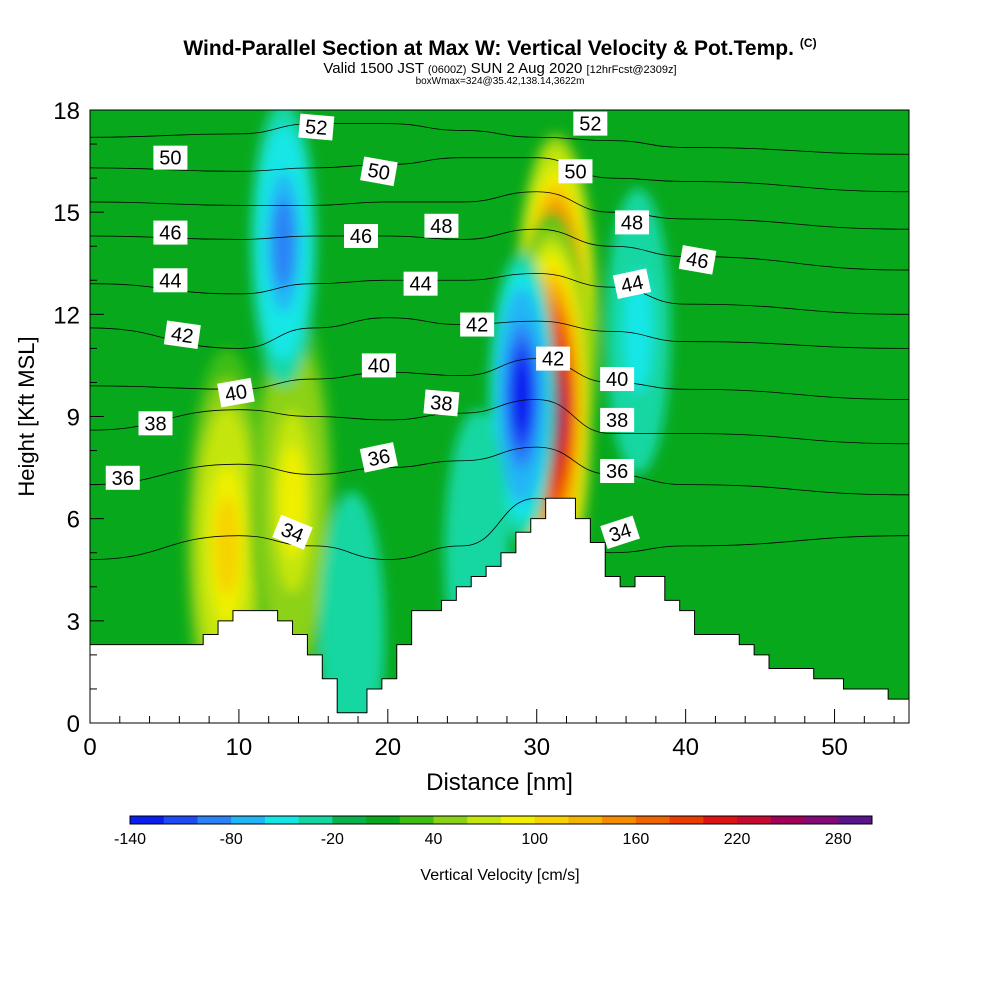 The image size is (1000, 1000). Describe the element at coordinates (227, 545) in the screenshot. I see `updraft-cell` at that location.